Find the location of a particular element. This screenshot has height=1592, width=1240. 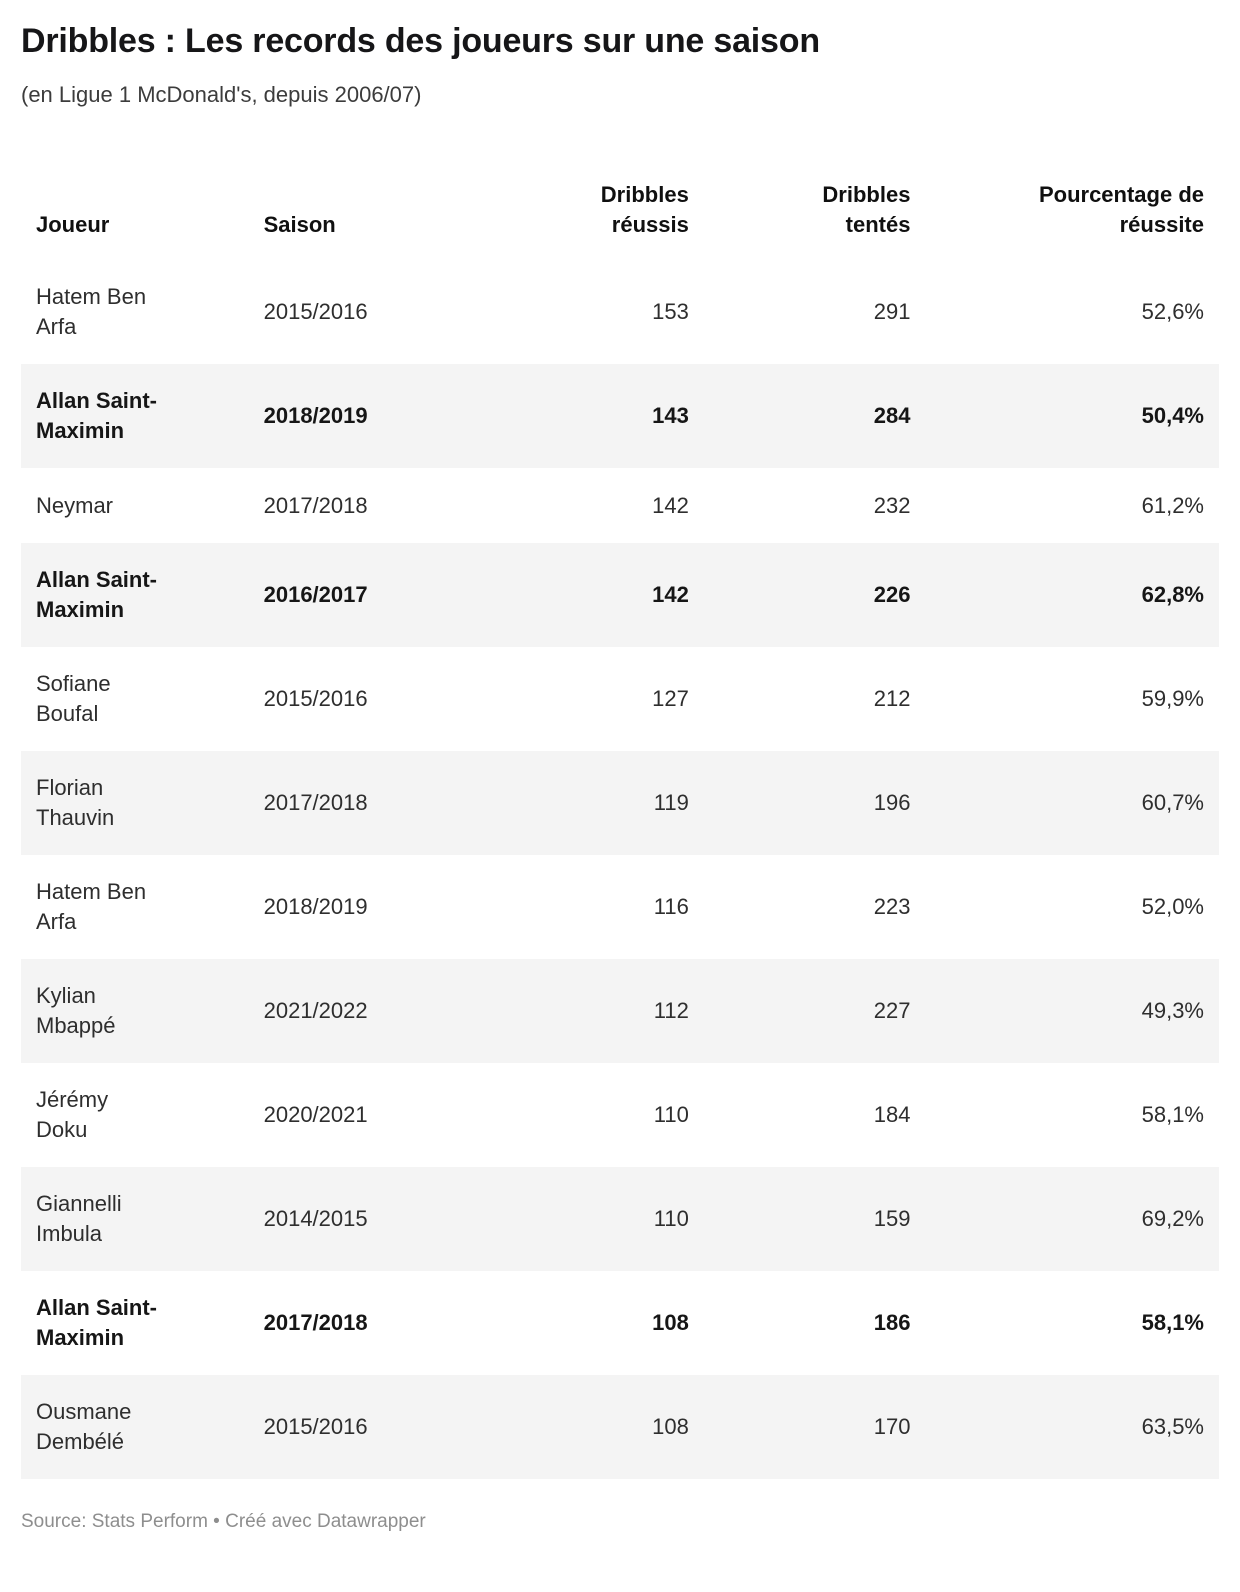

pourcentage-cell: 52,0% is located at coordinates (1172, 907).